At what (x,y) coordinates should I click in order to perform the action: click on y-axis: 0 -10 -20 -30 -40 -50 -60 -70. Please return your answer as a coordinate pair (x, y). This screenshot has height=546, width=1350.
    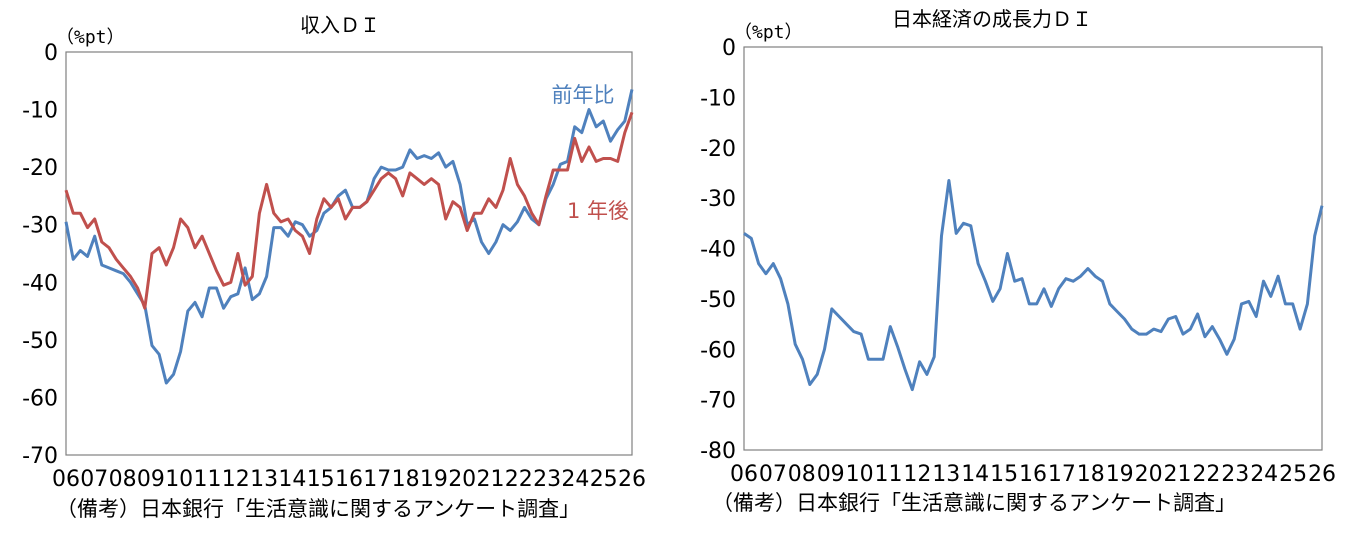
    Looking at the image, I should click on (40, 255).